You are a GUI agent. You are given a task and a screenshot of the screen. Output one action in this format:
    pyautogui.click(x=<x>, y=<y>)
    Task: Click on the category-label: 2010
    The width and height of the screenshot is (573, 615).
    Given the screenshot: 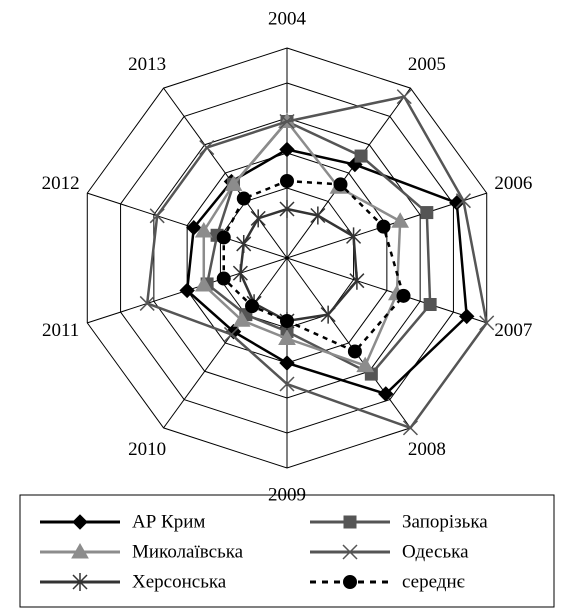 What is the action you would take?
    pyautogui.click(x=147, y=449)
    